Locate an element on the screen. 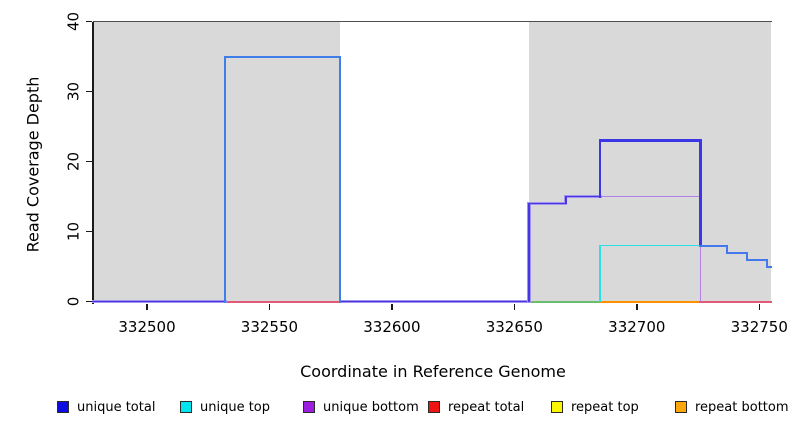 This screenshot has height=432, width=792. legend-swatch-unique-top is located at coordinates (186, 407).